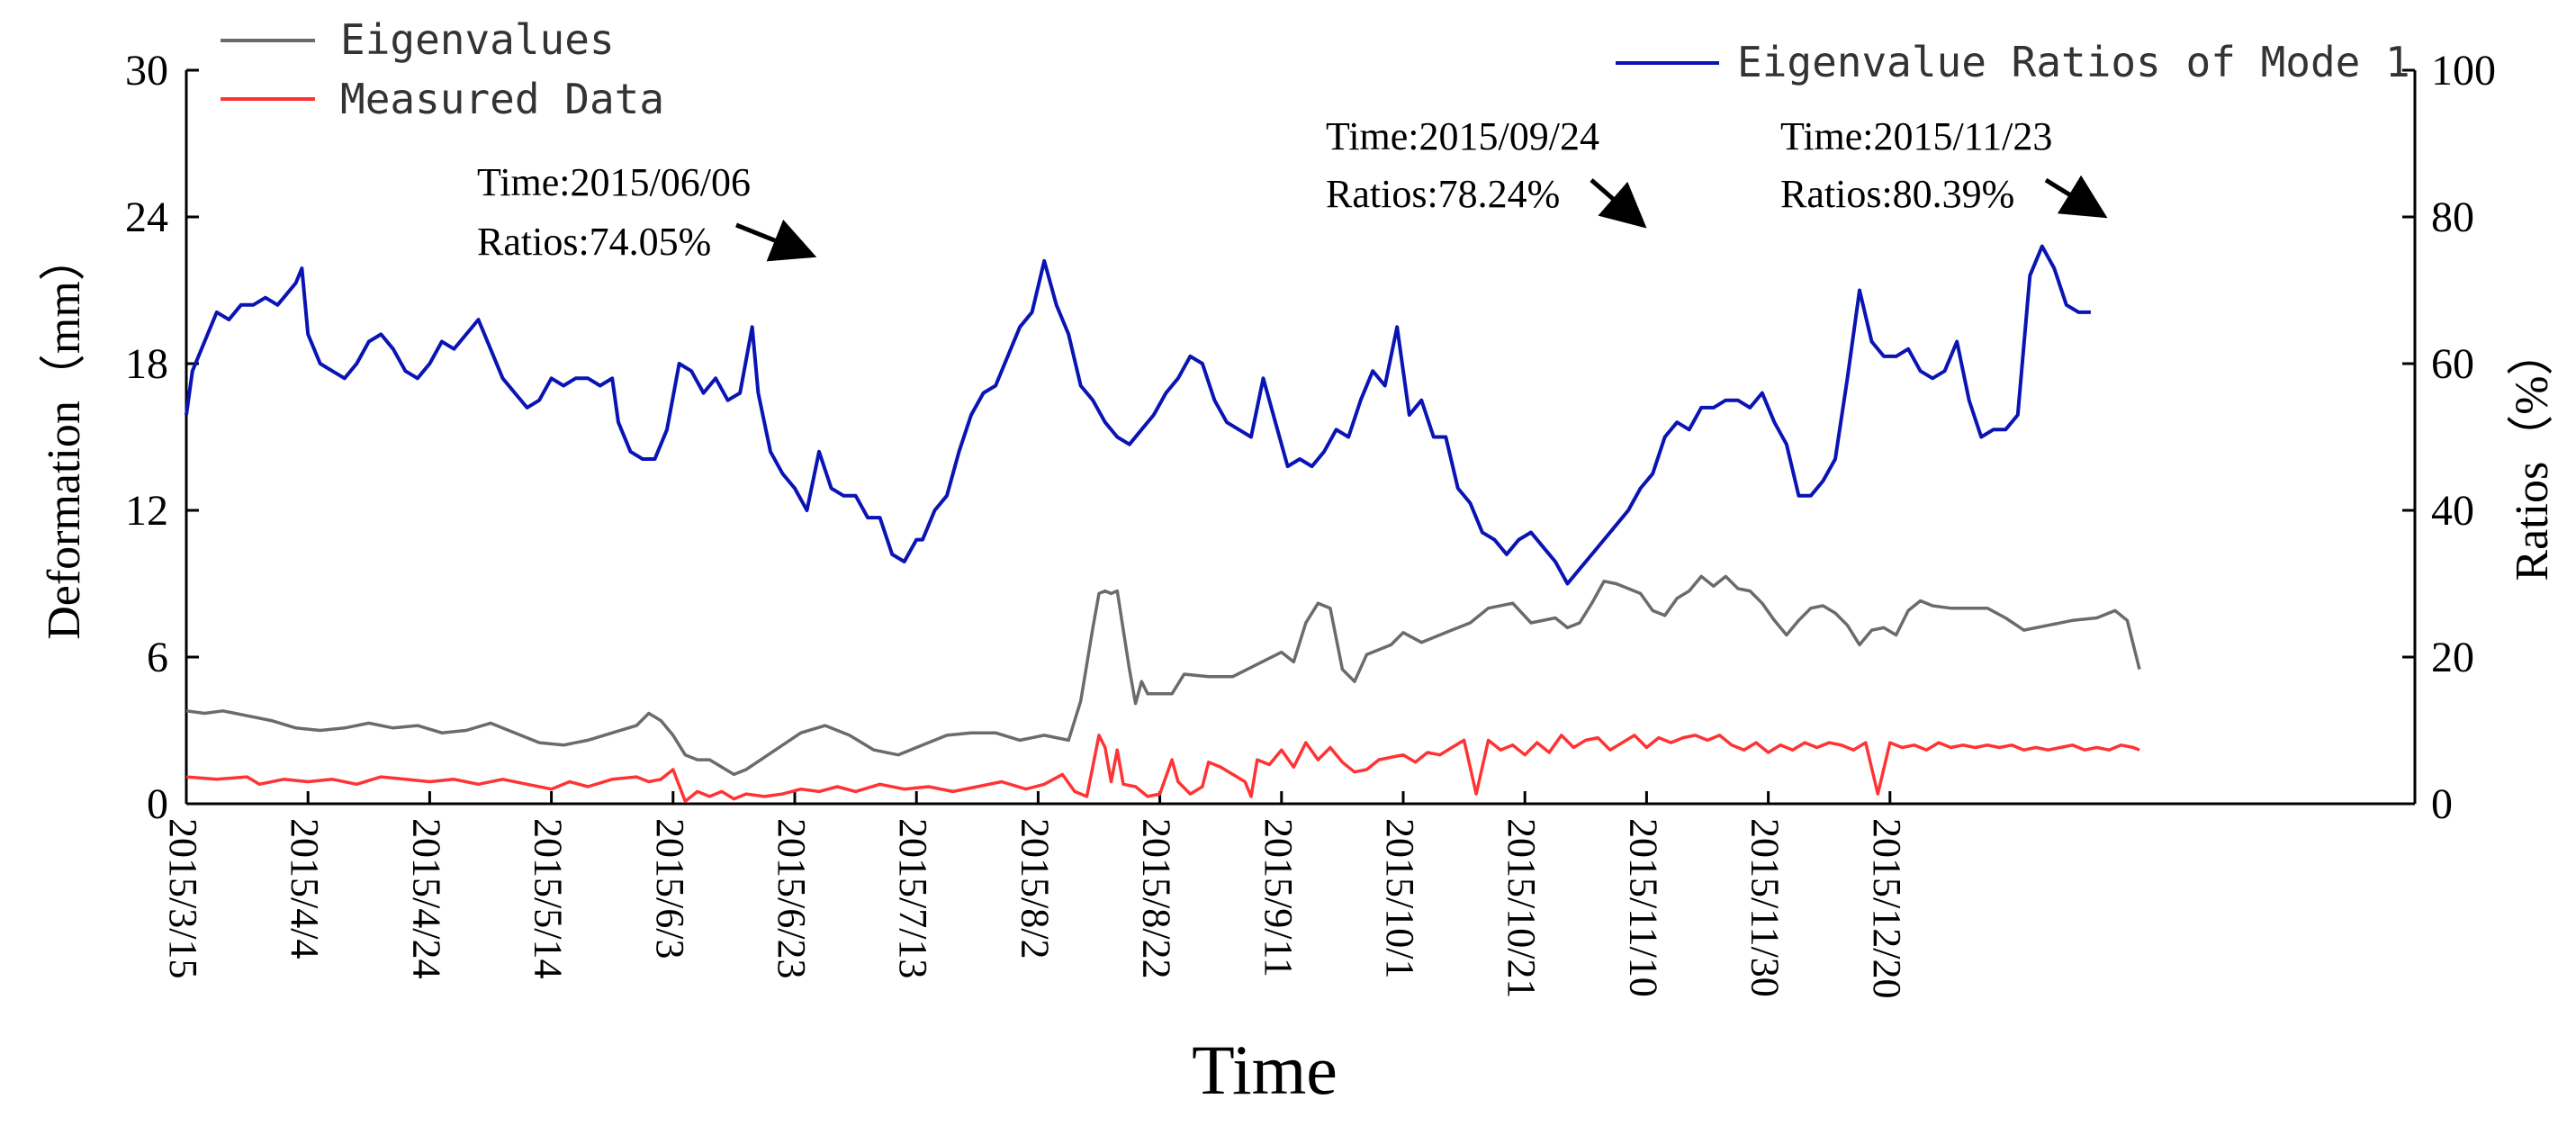  What do you see at coordinates (1916, 136) in the screenshot?
I see `annotation-3-time: Time:2015/11/23` at bounding box center [1916, 136].